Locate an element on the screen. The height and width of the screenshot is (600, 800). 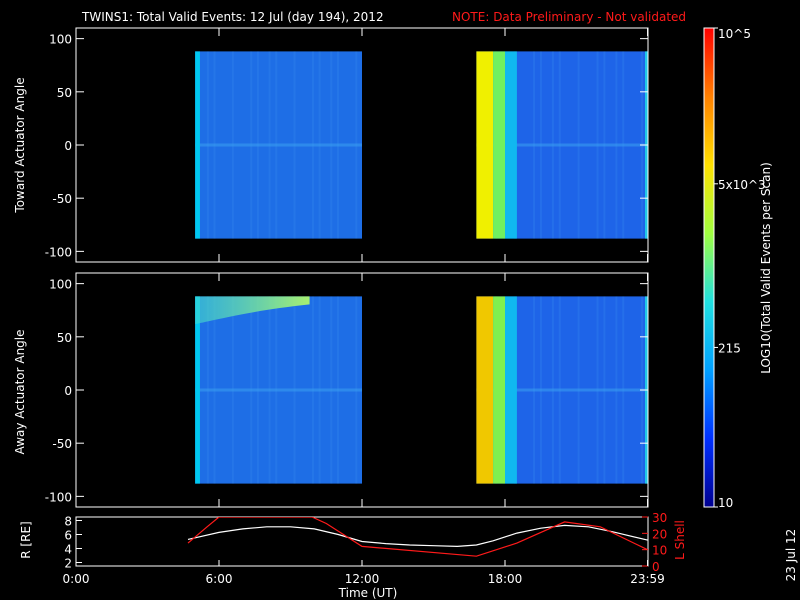
orbit-ylabel: R [RE] is located at coordinates (26, 539).